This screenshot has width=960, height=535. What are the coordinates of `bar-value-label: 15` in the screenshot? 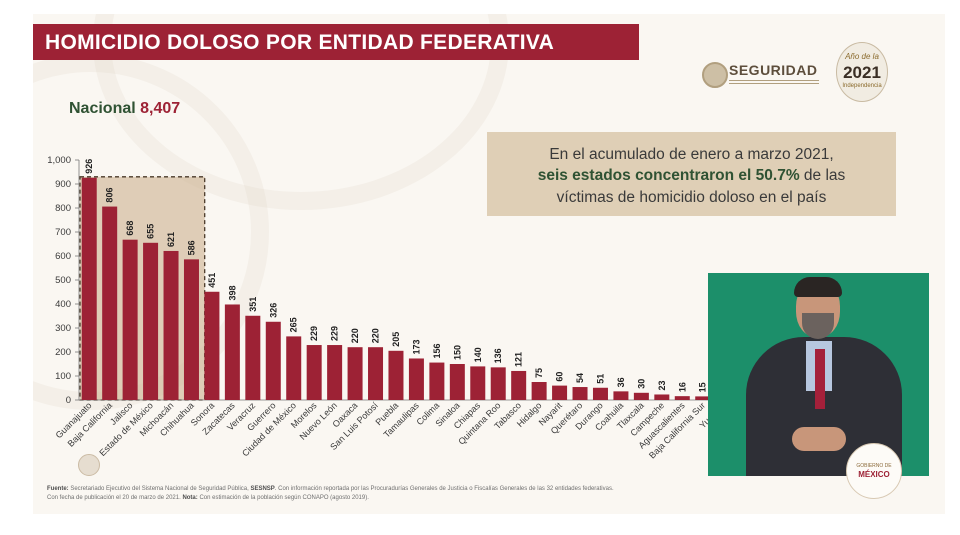 It's located at (703, 387).